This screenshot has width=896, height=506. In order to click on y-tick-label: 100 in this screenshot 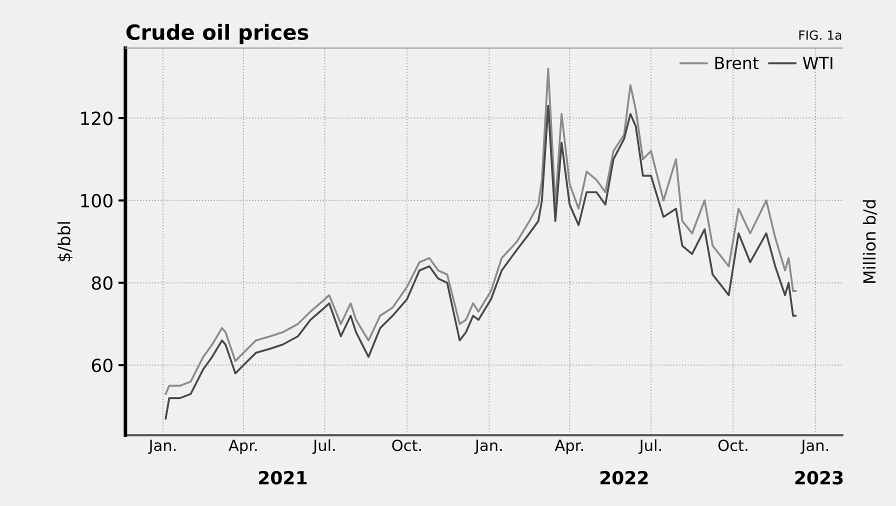, I will do `click(96, 201)`.